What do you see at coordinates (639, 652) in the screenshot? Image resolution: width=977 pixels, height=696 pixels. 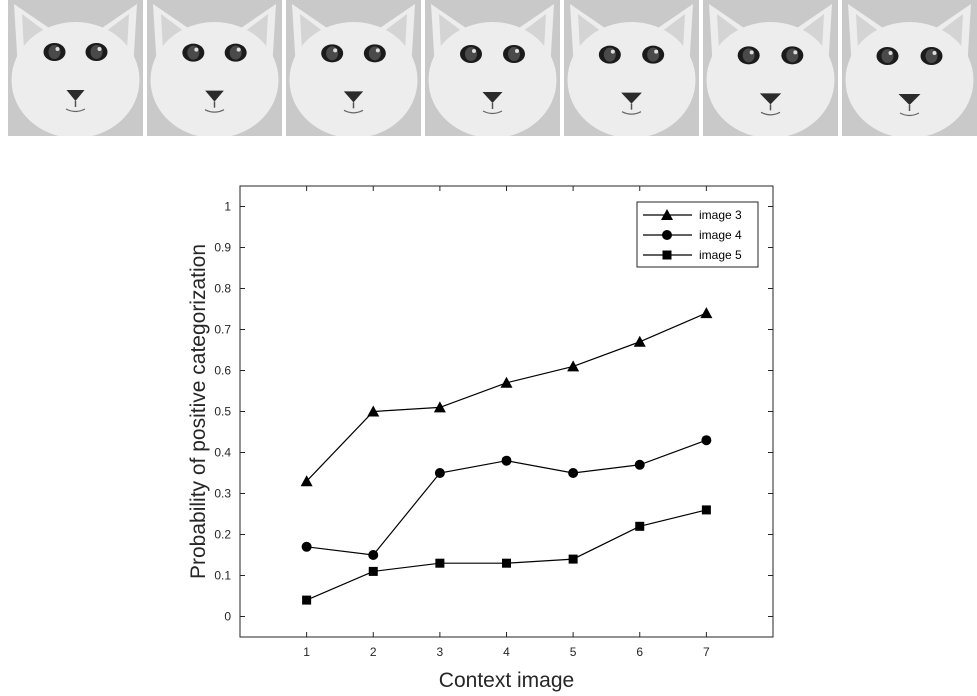 I see `x-tick-label: 6` at bounding box center [639, 652].